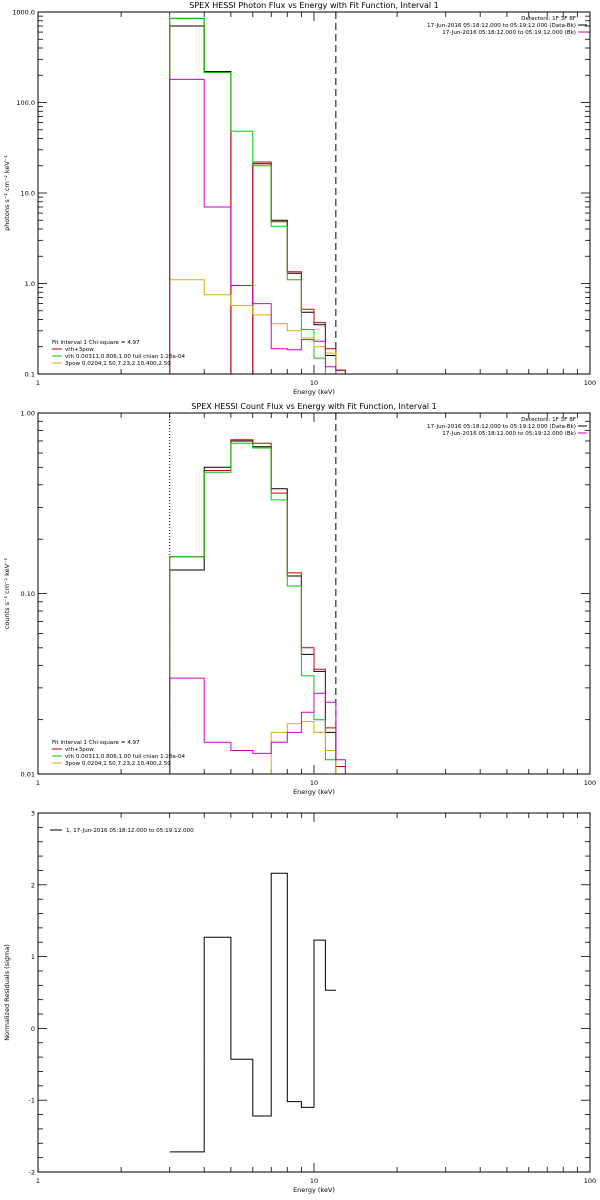 The height and width of the screenshot is (1200, 600). What do you see at coordinates (33, 885) in the screenshot?
I see `y-tick-label: 2` at bounding box center [33, 885].